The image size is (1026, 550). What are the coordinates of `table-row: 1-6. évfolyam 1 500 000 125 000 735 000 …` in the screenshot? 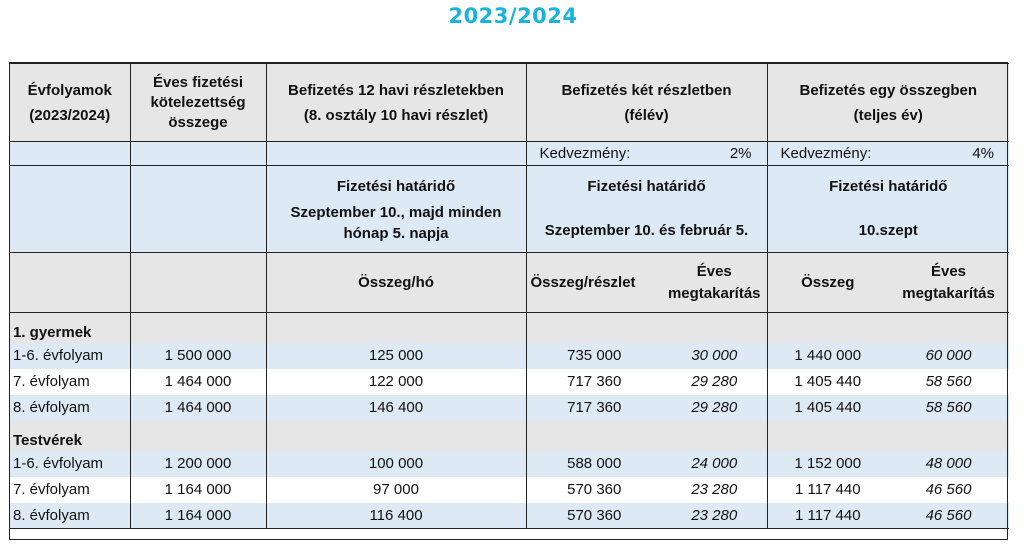 It's located at (510, 355).